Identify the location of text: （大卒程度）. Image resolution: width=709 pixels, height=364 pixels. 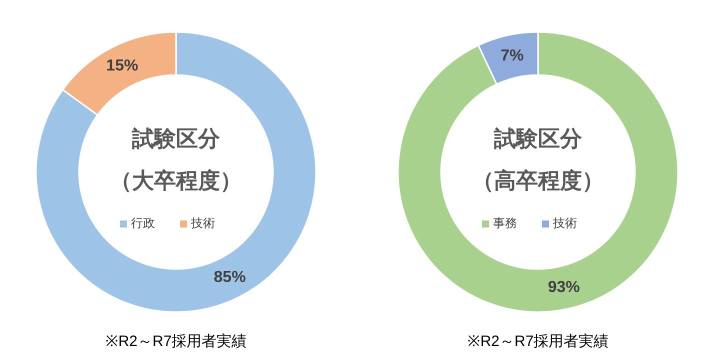
(176, 180).